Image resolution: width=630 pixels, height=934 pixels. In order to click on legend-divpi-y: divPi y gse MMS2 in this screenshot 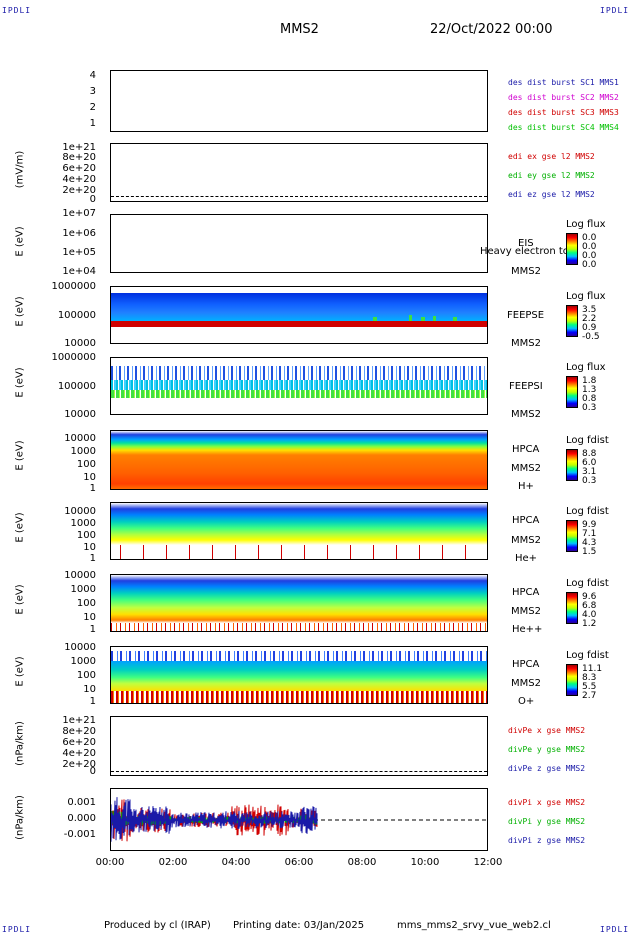, I will do `click(547, 821)`.